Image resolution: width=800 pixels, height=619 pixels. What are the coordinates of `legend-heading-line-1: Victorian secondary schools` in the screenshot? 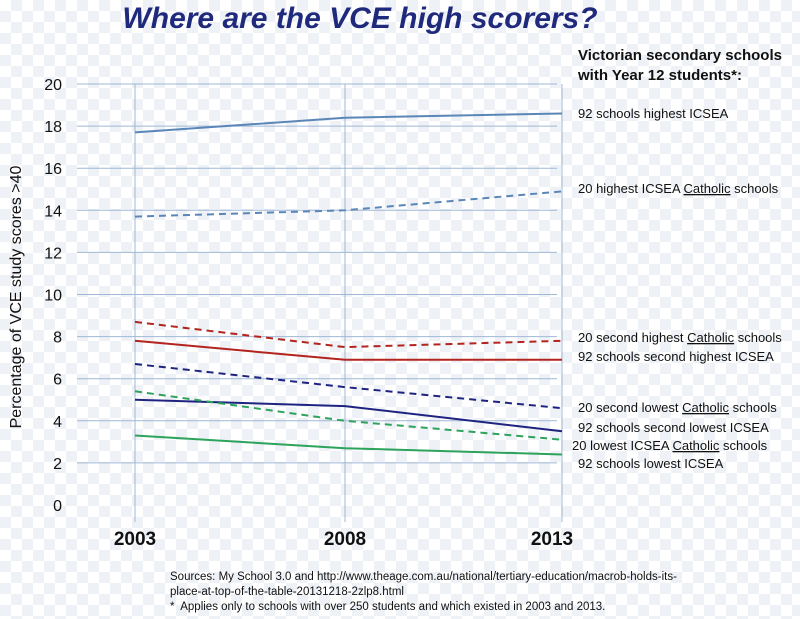 It's located at (680, 55).